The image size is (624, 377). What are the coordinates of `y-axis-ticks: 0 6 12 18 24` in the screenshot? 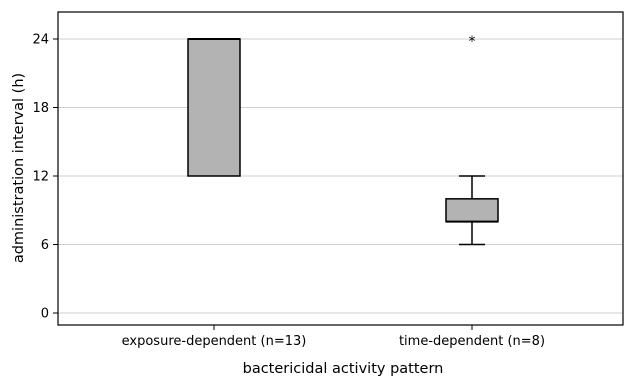 It's located at (45, 177).